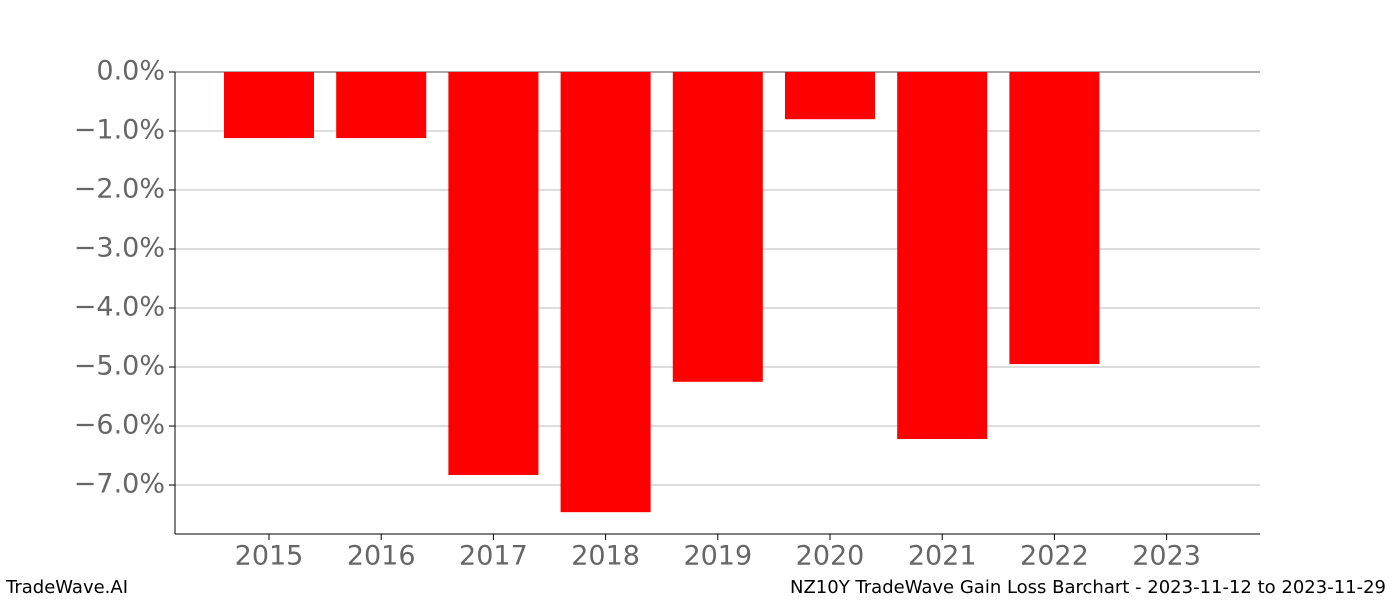  Describe the element at coordinates (1054, 556) in the screenshot. I see `x-tick-label: 2022` at that location.